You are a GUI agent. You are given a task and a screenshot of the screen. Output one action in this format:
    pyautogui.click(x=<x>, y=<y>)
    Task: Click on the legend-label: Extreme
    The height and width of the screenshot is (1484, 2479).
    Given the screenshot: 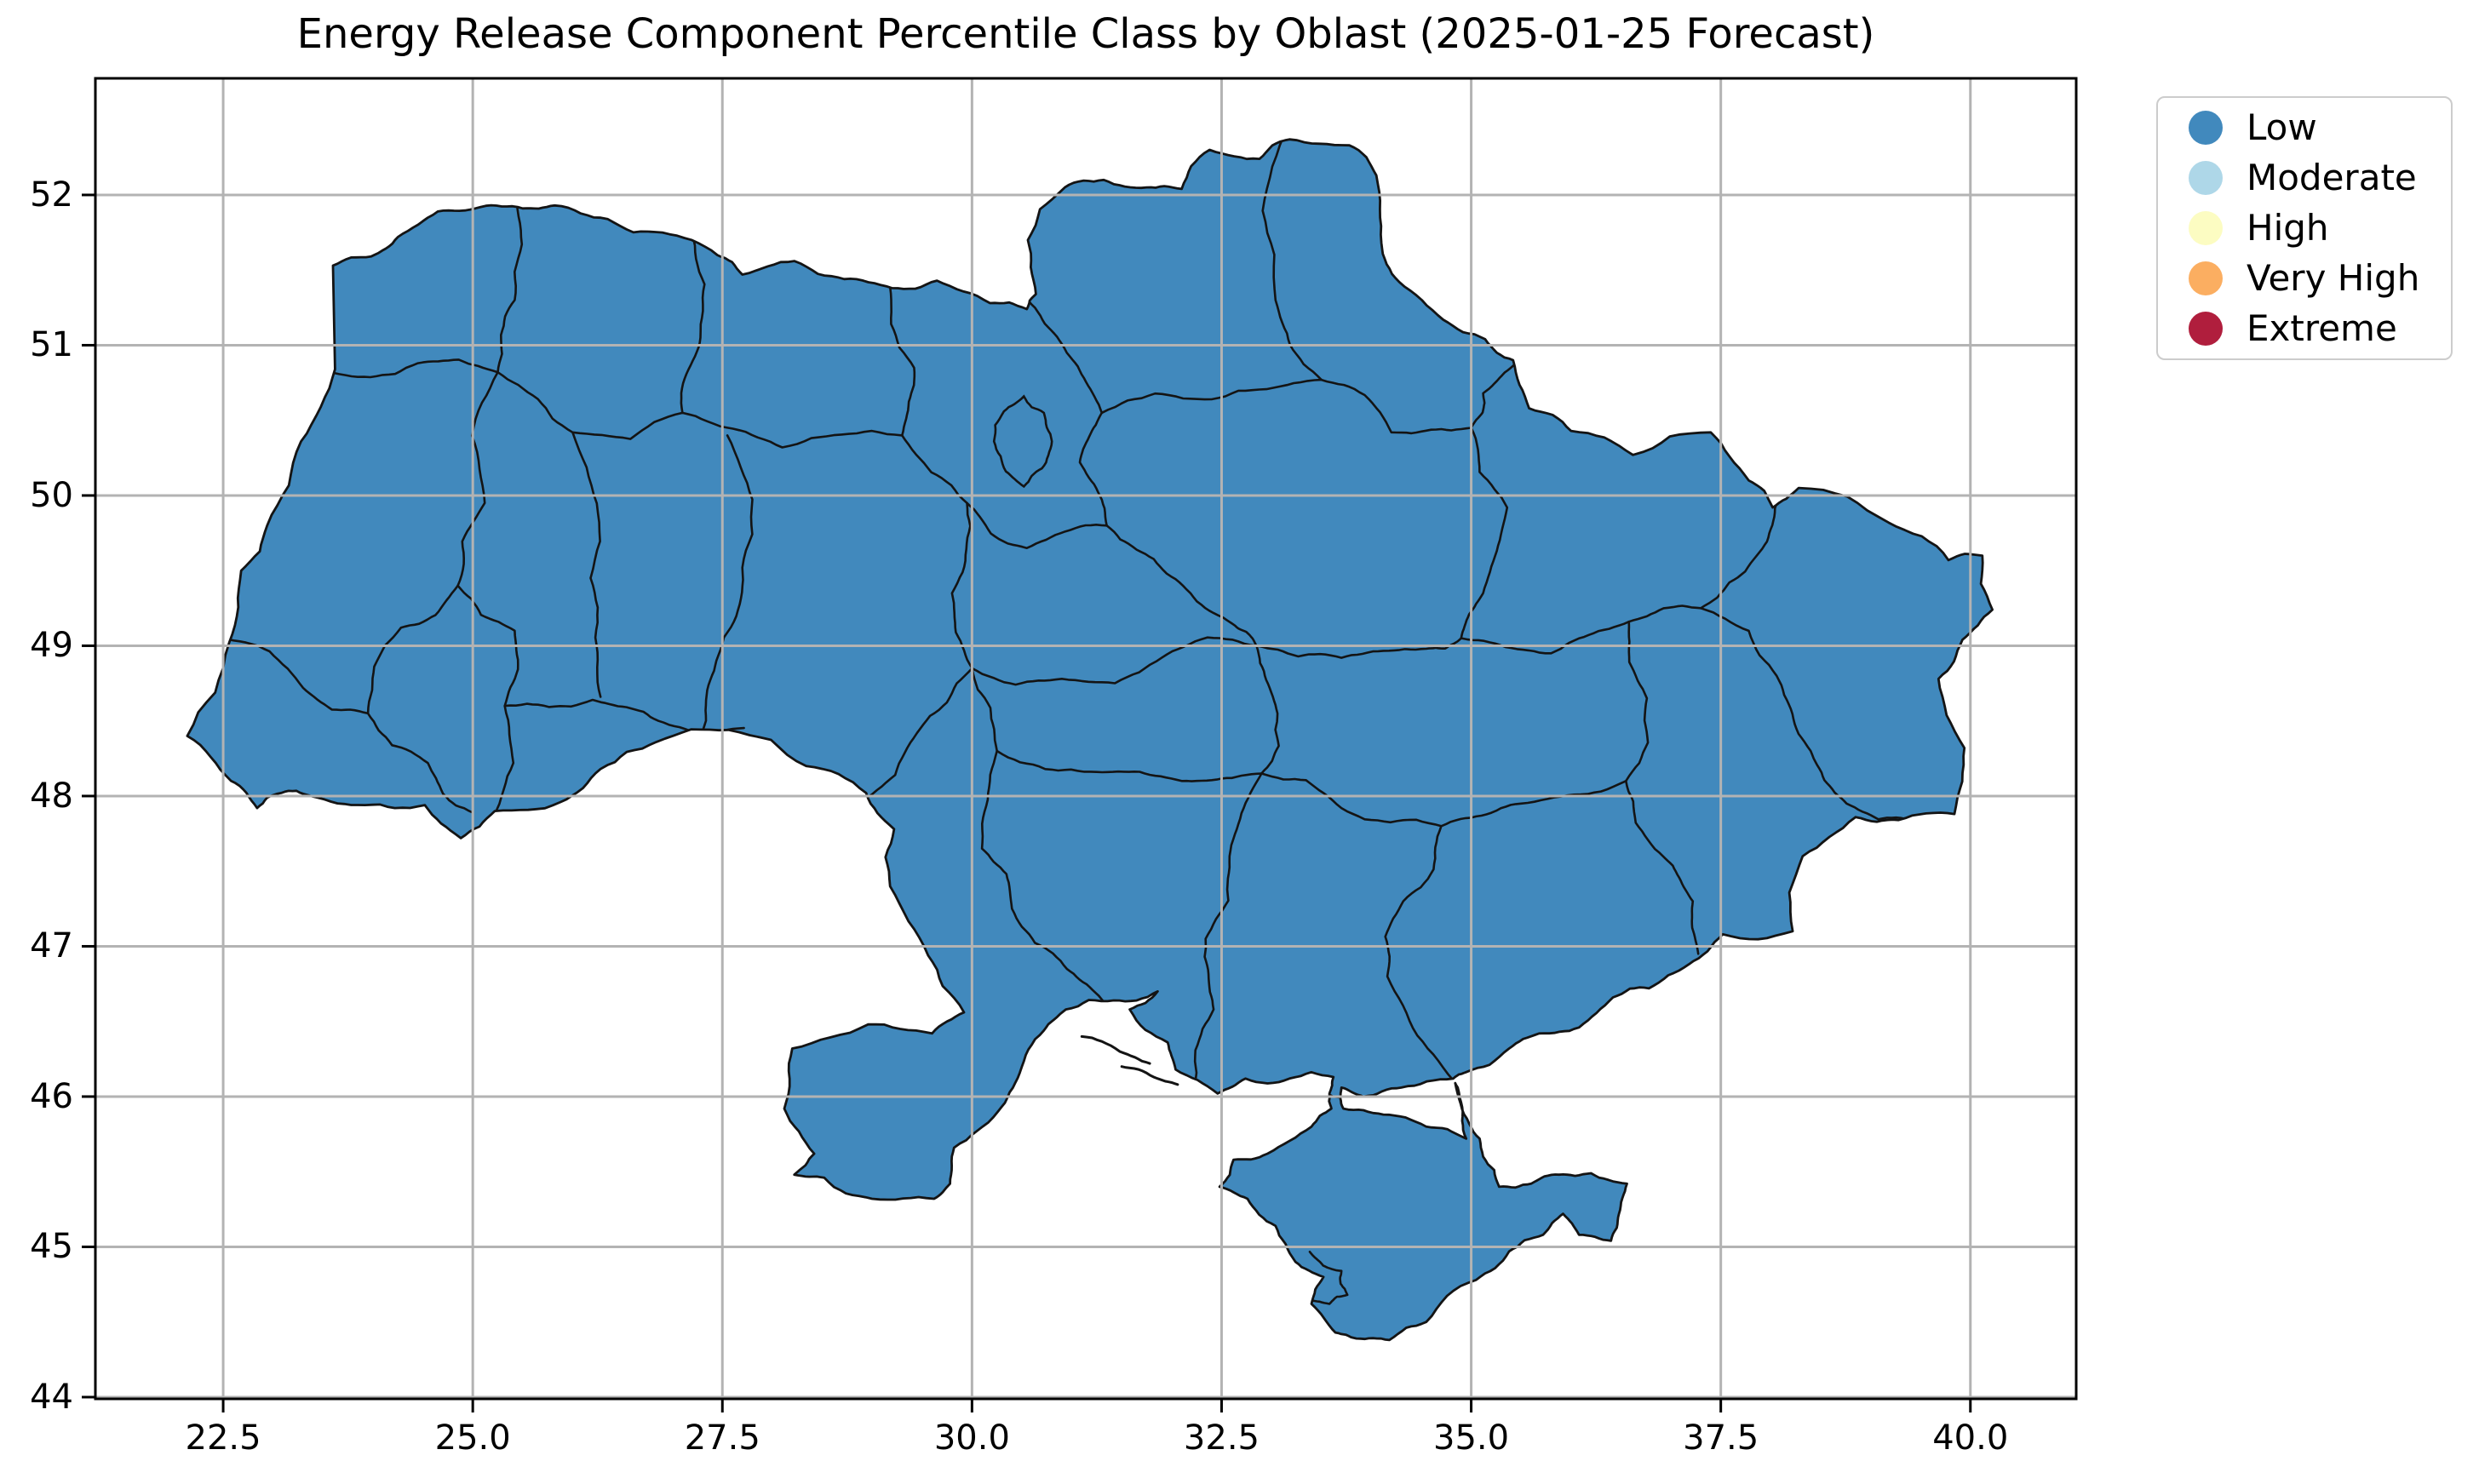 What is the action you would take?
    pyautogui.click(x=2322, y=328)
    